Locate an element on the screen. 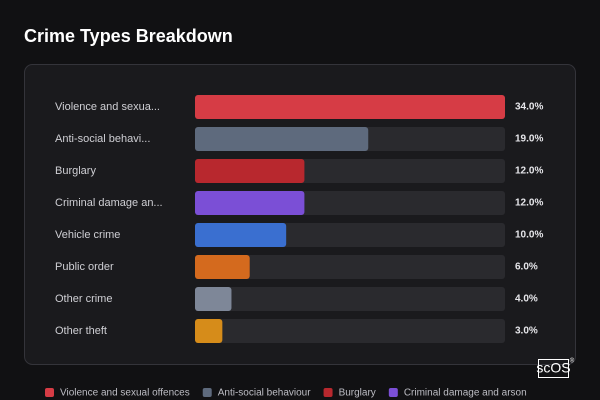 This screenshot has height=400, width=600. legend-label: Anti-social behaviour is located at coordinates (264, 393).